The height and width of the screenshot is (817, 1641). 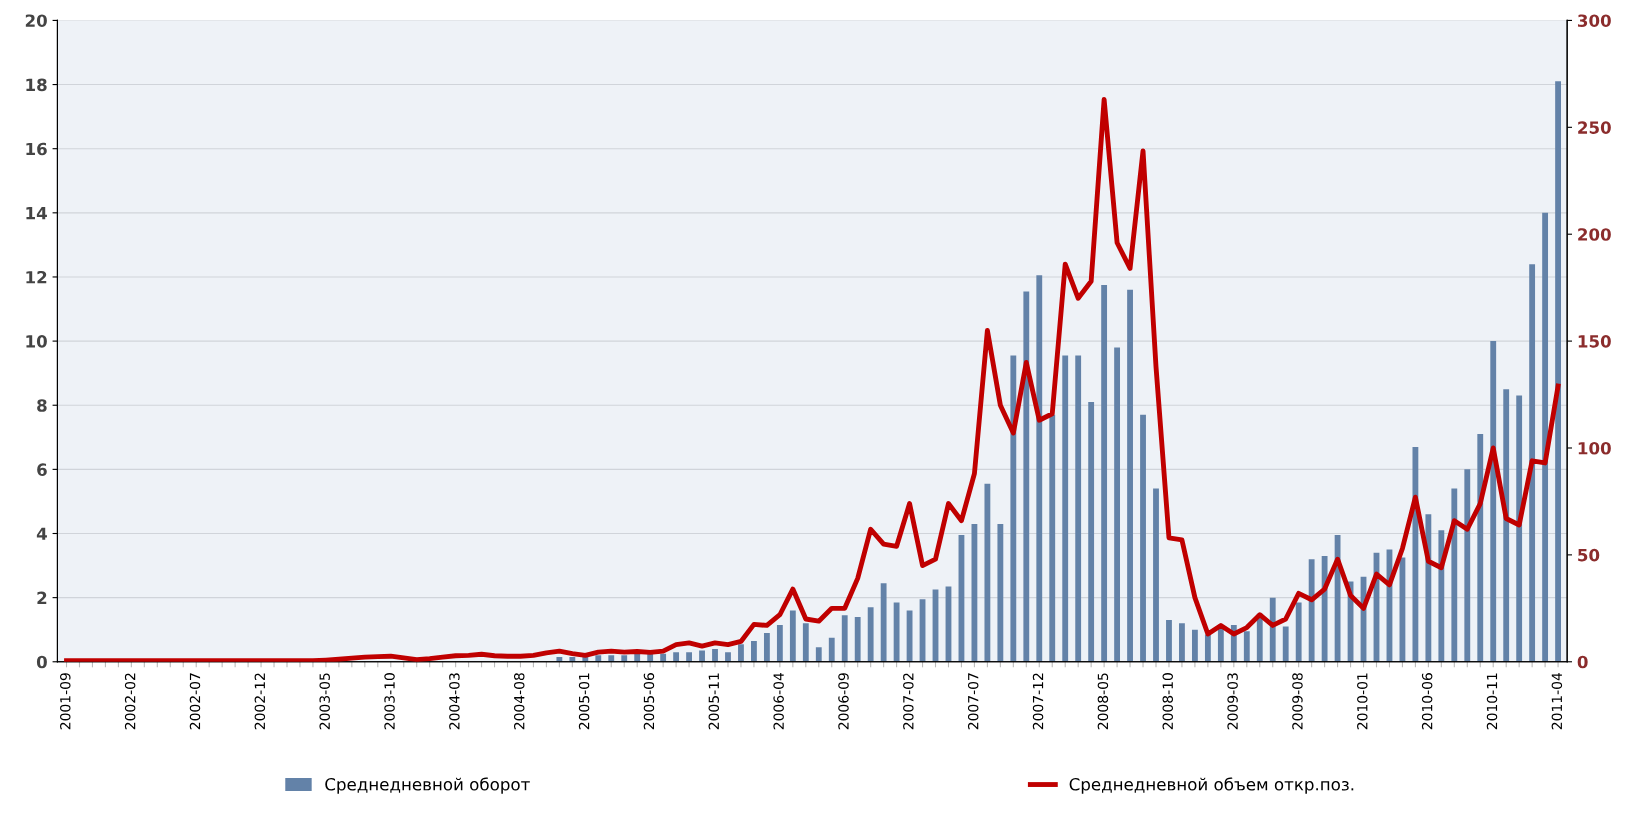 What do you see at coordinates (41, 533) in the screenshot?
I see `y-tick-label: 4` at bounding box center [41, 533].